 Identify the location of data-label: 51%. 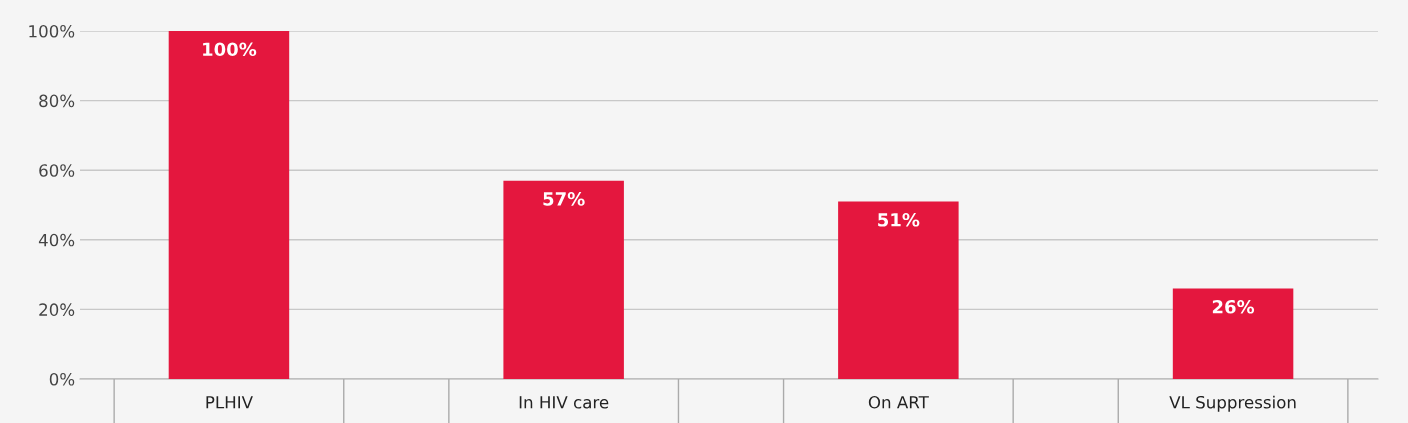
(899, 219).